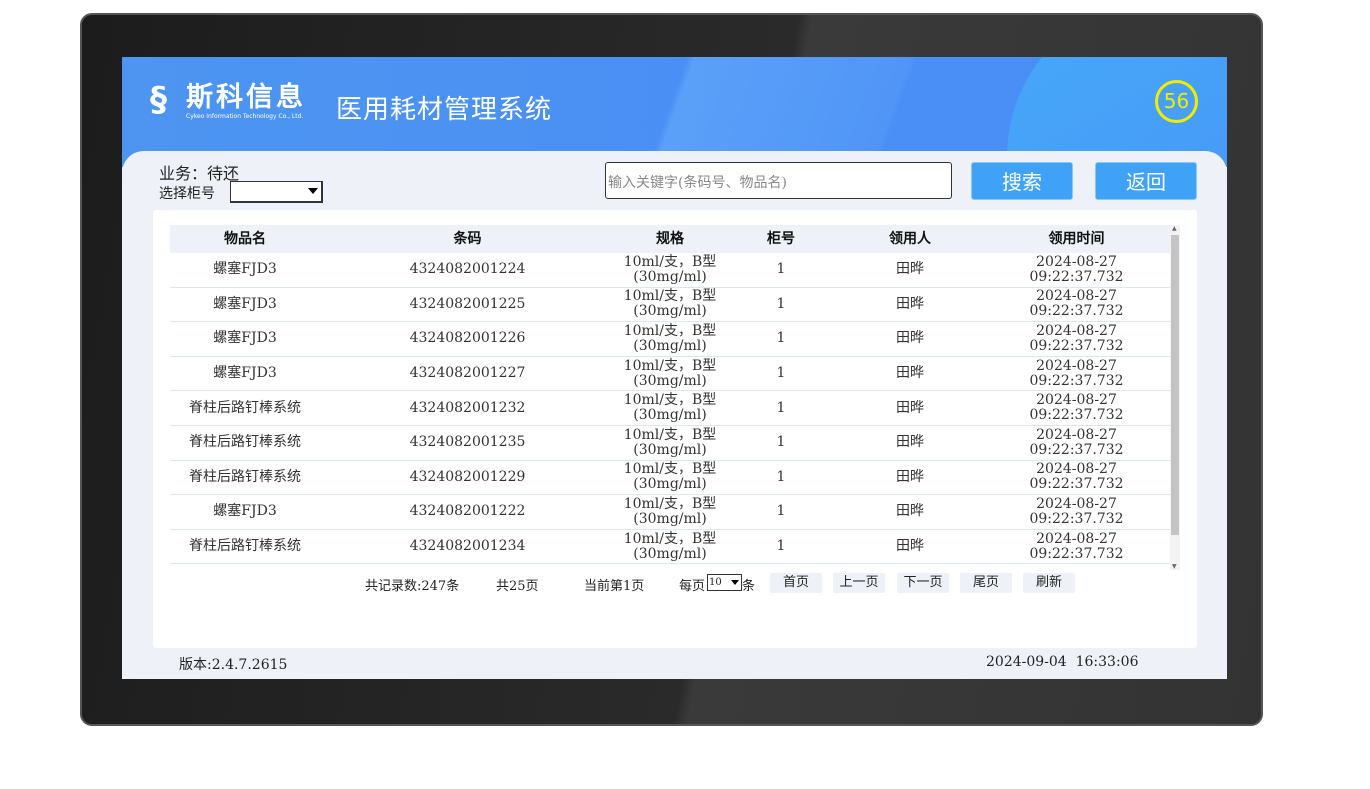 This screenshot has width=1370, height=789. I want to click on cell-barcode: 4324082001224, so click(467, 269).